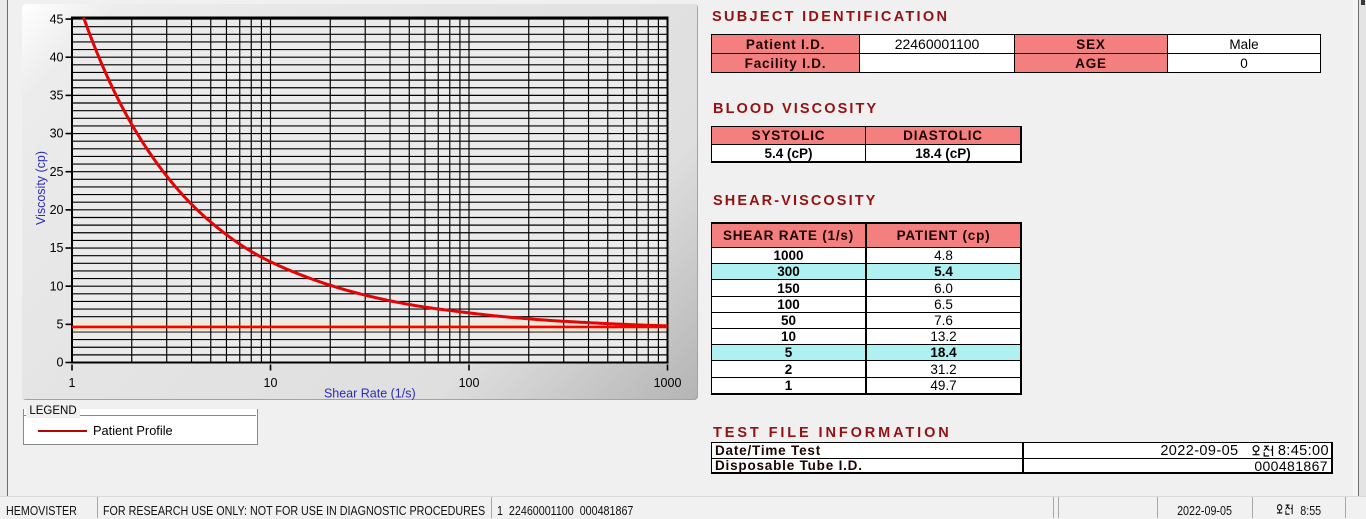  What do you see at coordinates (370, 394) in the screenshot?
I see `svg-text: Shear Rate (1/s)` at bounding box center [370, 394].